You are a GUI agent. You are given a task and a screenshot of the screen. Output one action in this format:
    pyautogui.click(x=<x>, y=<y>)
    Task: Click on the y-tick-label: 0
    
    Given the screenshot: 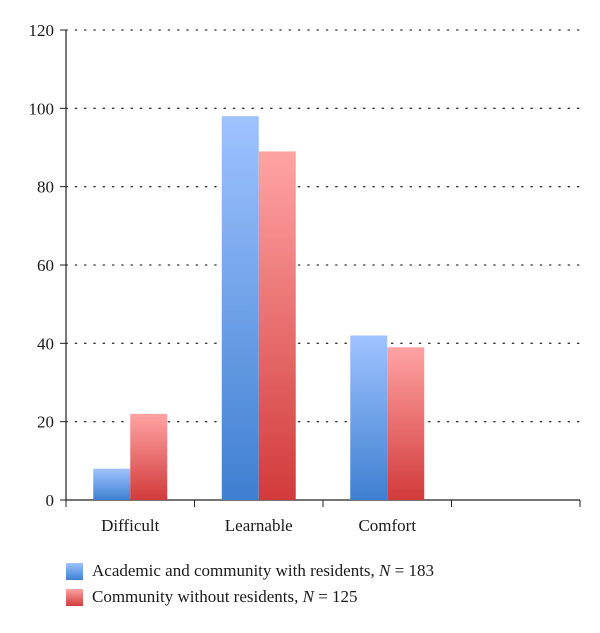 What is the action you would take?
    pyautogui.click(x=50, y=500)
    